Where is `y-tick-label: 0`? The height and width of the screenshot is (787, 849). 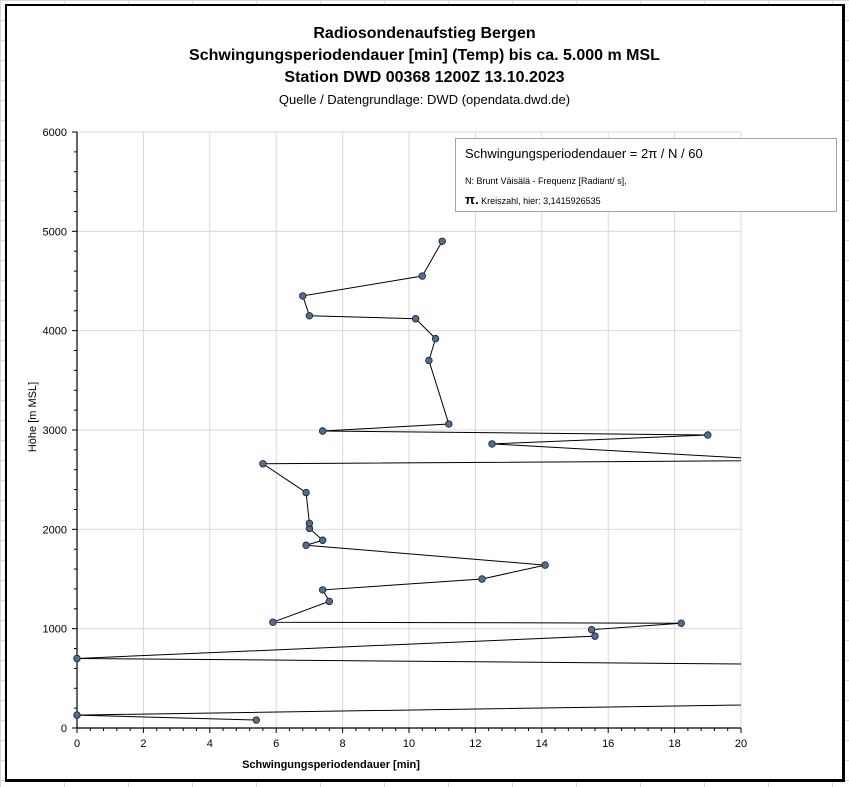
y-tick-label: 0 is located at coordinates (64, 729).